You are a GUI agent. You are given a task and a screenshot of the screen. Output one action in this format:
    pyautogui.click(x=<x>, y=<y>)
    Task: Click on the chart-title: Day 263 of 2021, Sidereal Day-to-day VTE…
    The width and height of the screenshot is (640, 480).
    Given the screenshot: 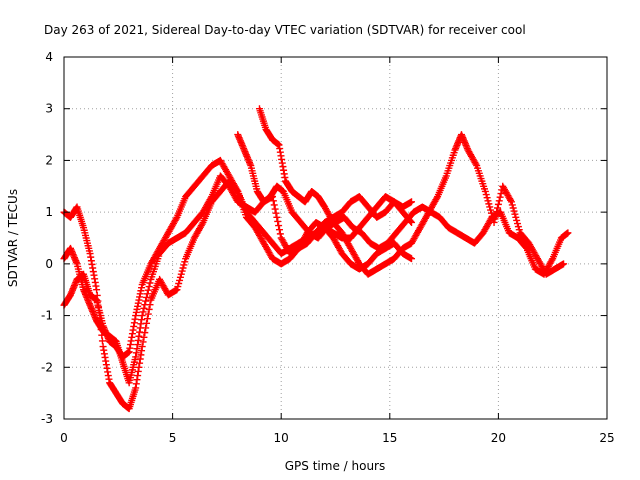 What is the action you would take?
    pyautogui.click(x=285, y=30)
    